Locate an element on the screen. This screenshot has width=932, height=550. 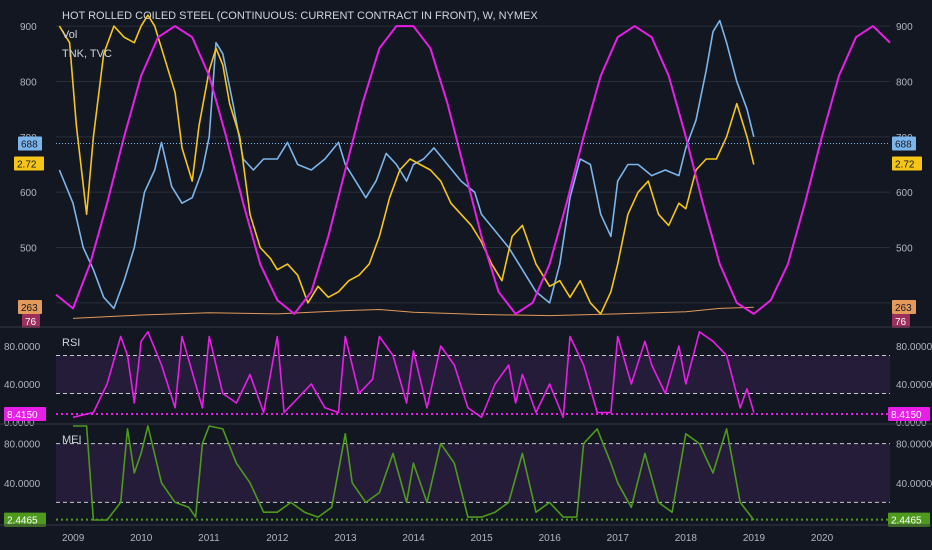
x-tick-2019: 2019 is located at coordinates (754, 538).